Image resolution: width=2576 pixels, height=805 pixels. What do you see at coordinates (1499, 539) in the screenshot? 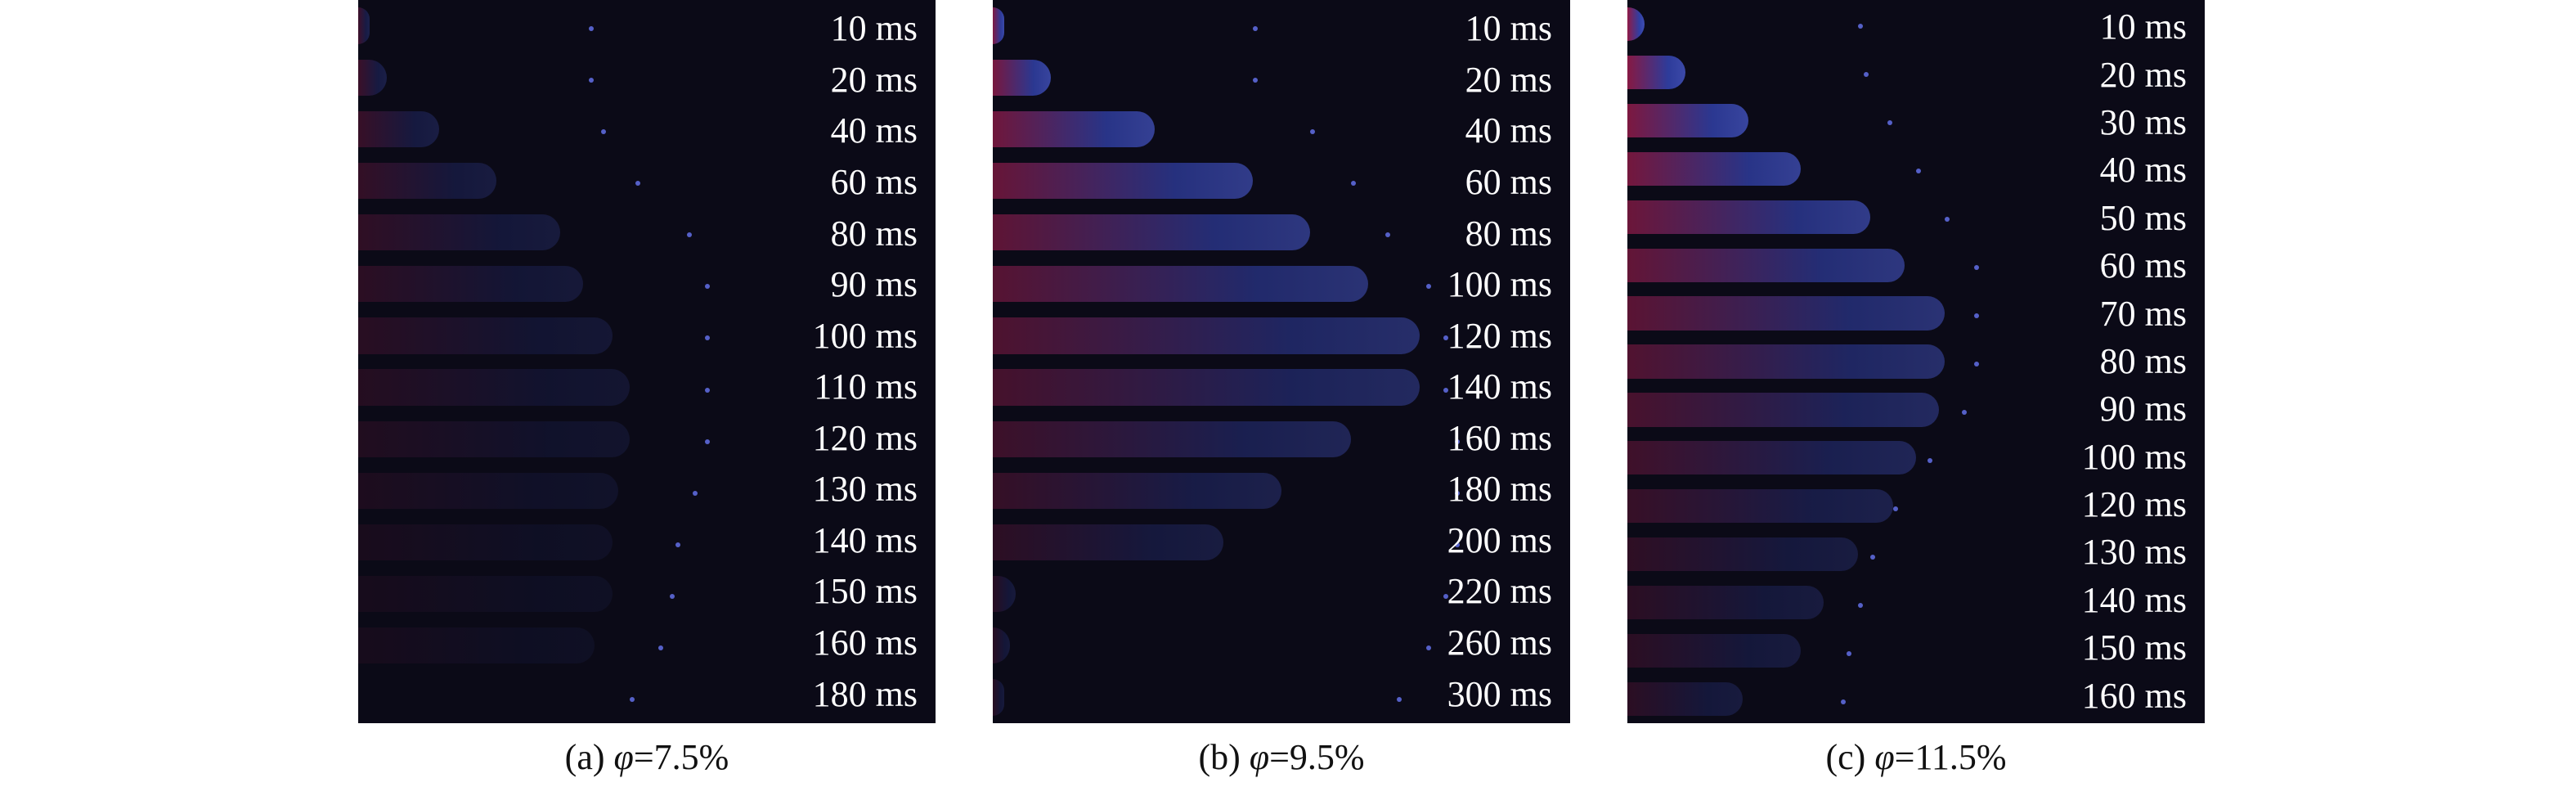
I see `time-label: 200 ms` at bounding box center [1499, 539].